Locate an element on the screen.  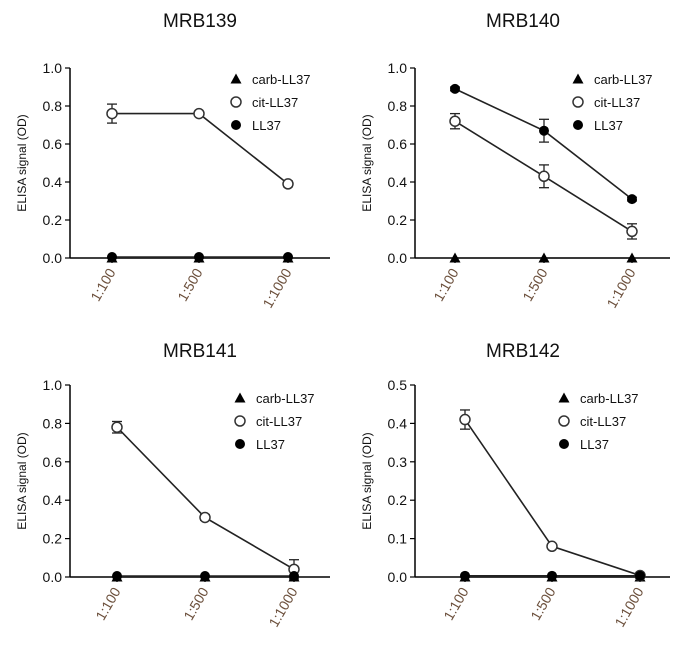
chart-title: MRB140 is located at coordinates (523, 21).